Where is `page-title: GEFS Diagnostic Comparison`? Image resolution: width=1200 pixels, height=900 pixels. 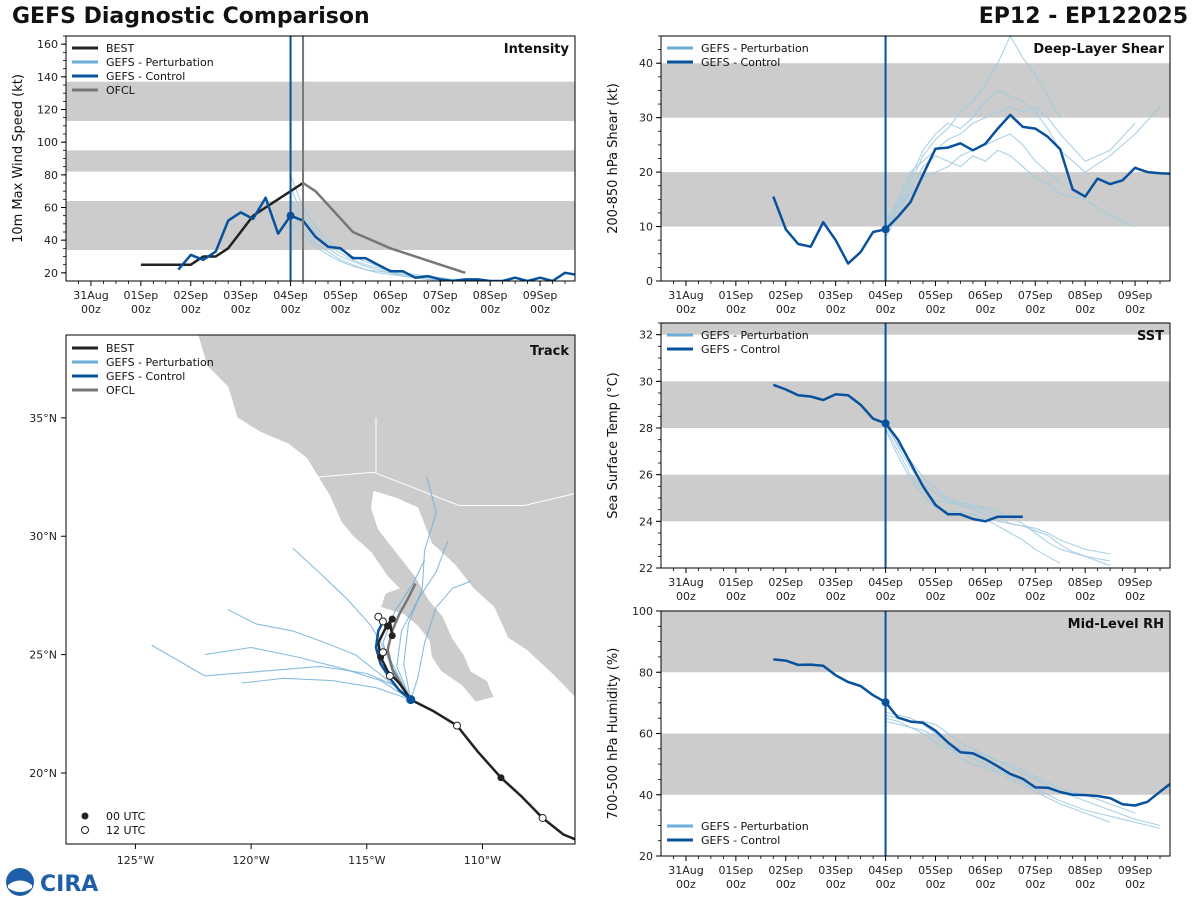
page-title: GEFS Diagnostic Comparison is located at coordinates (191, 16).